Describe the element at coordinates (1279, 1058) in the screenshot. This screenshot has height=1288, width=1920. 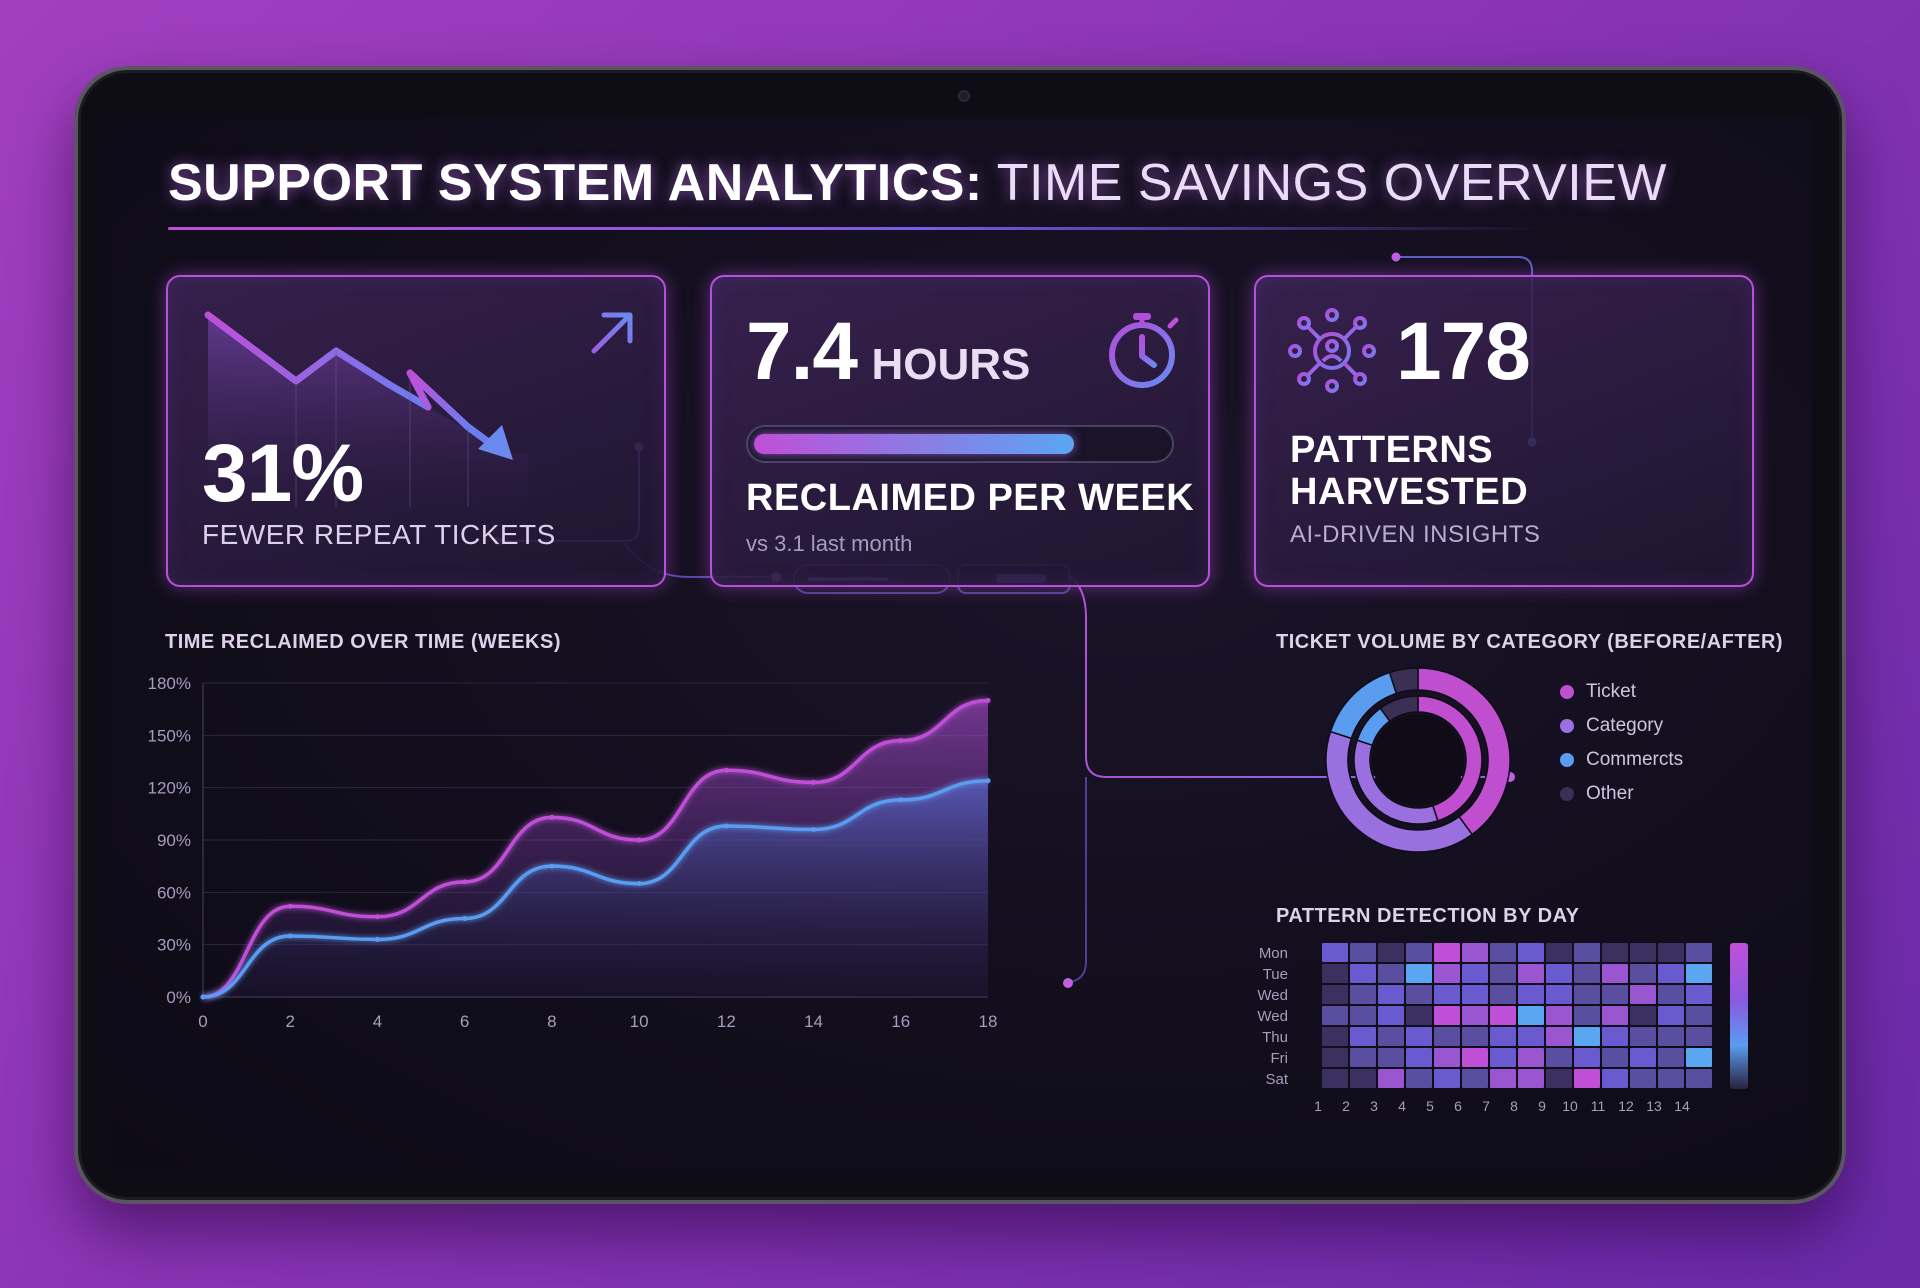
I see `heatmap-row-label: Fri` at that location.